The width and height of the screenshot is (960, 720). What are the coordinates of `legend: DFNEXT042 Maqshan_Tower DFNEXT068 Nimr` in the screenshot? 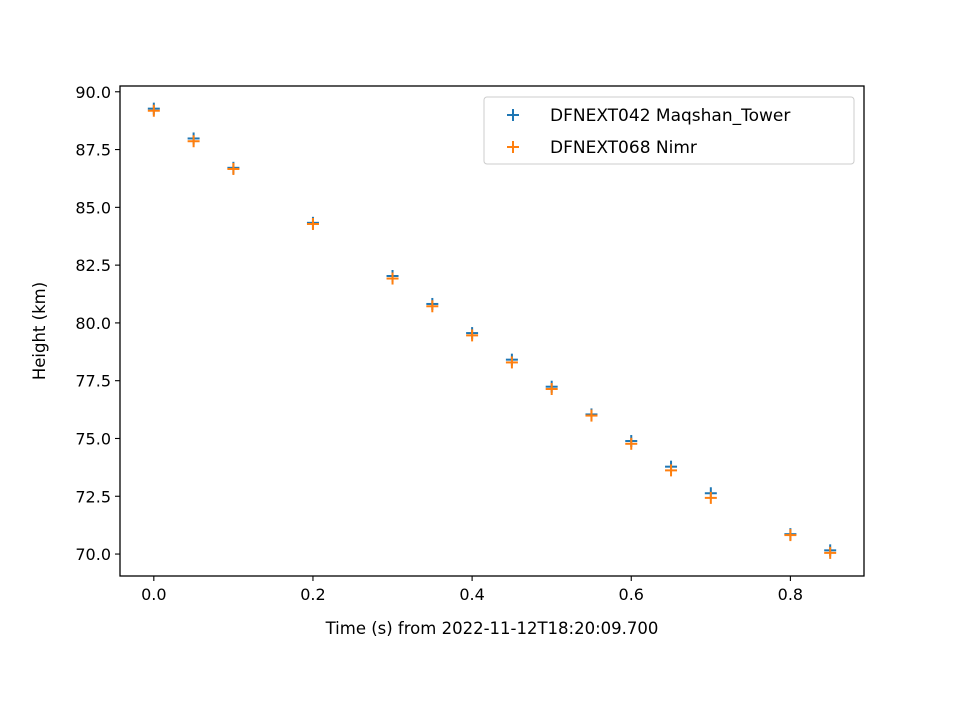 It's located at (669, 130).